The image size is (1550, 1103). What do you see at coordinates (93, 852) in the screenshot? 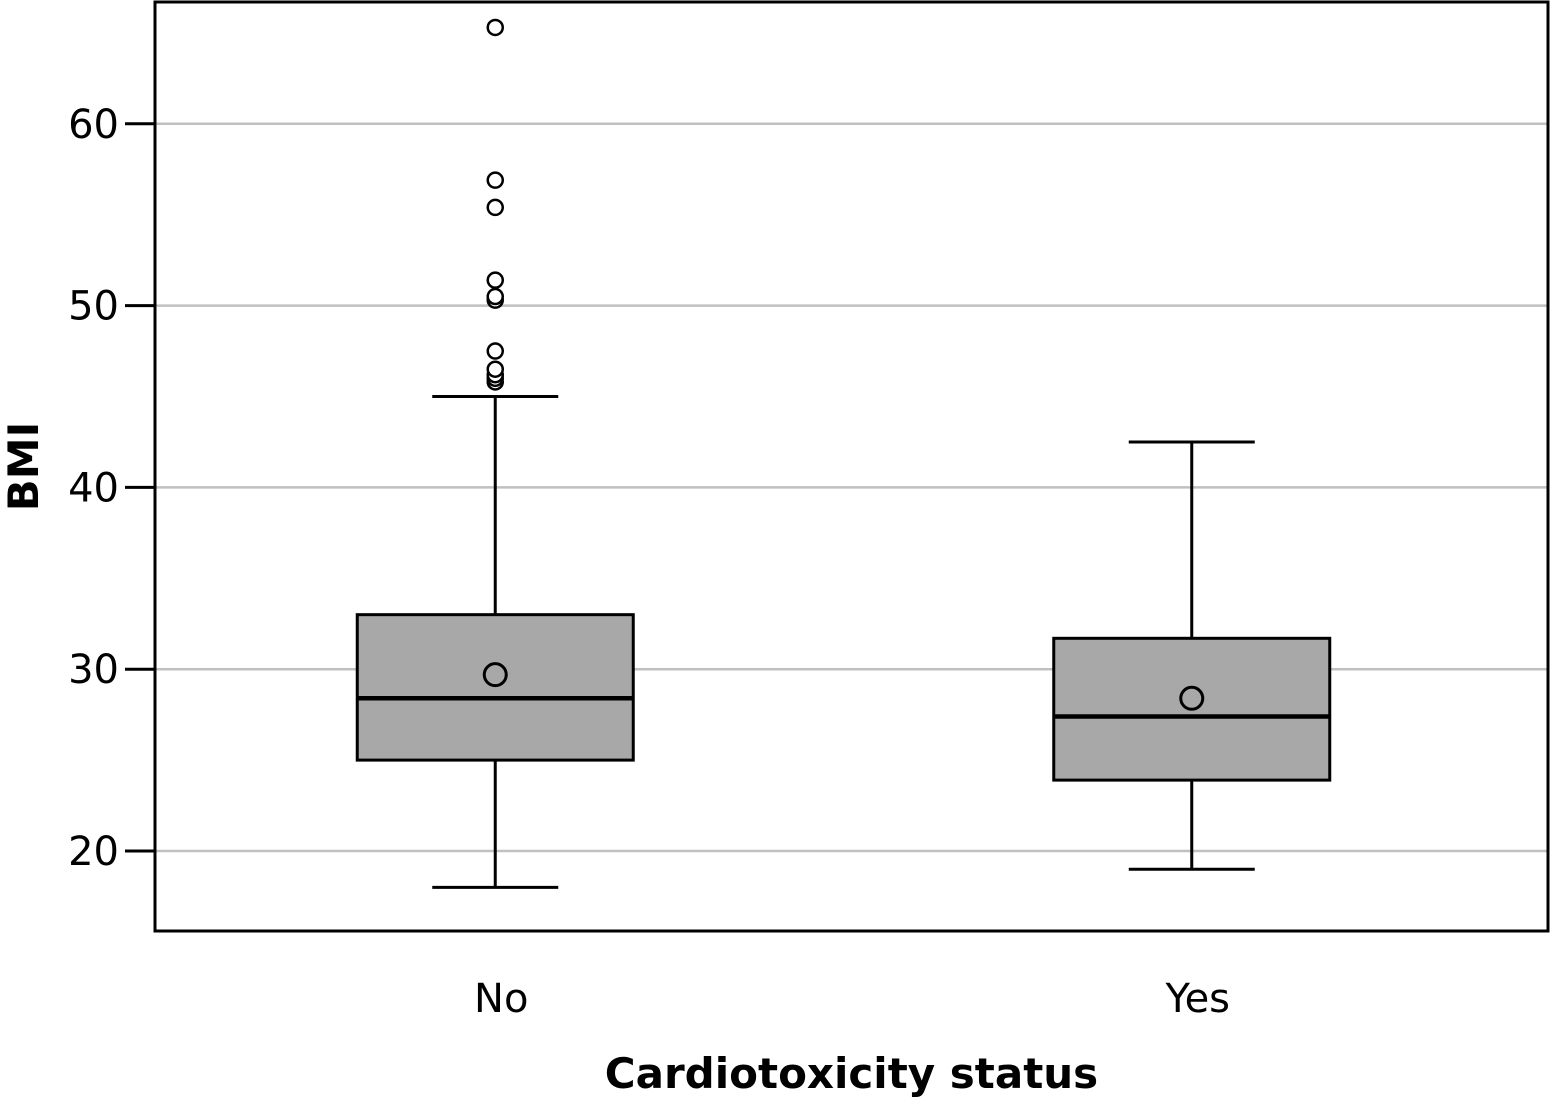
I see `y-tick-label-20: 20` at bounding box center [93, 852].